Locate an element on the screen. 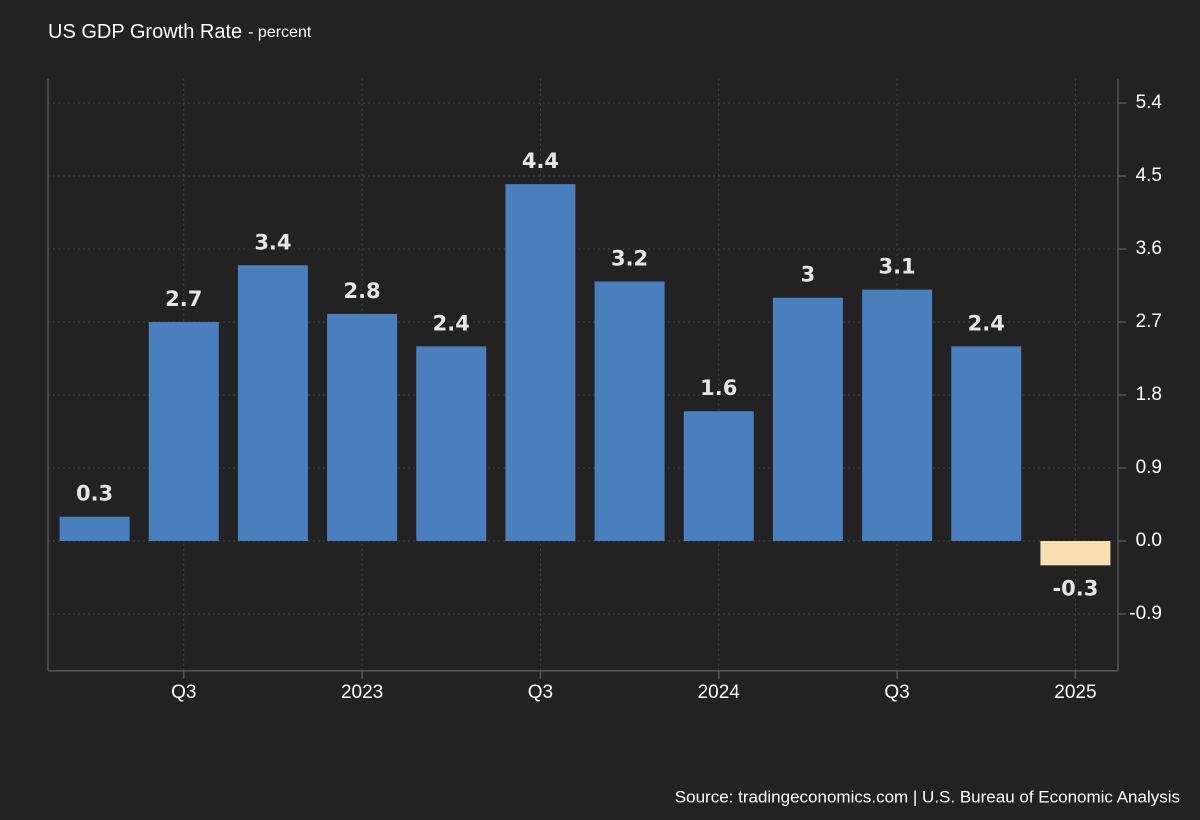 This screenshot has height=820, width=1200. data-label: 2.7 is located at coordinates (183, 299).